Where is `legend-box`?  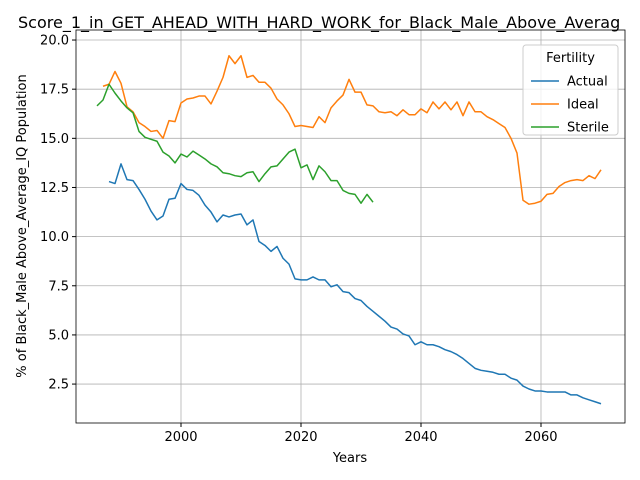
legend-box is located at coordinates (570, 90).